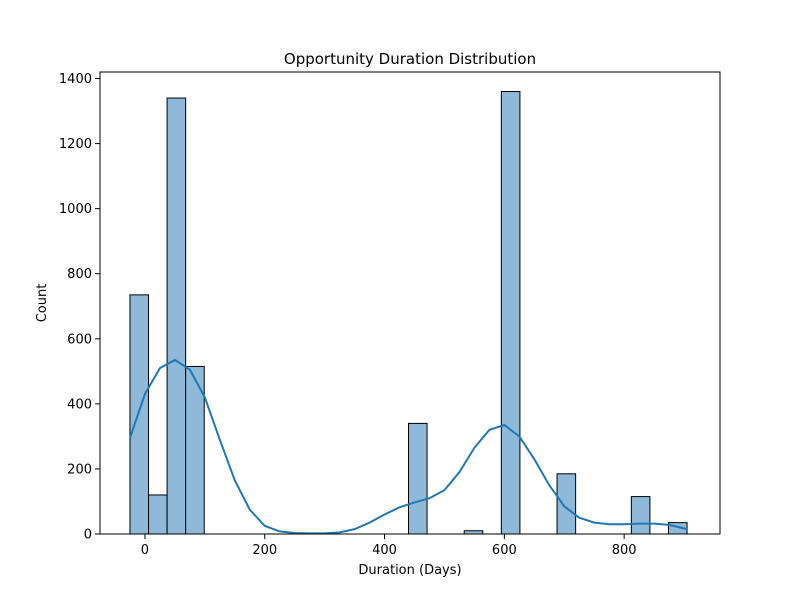  I want to click on x-tick-label: 400, so click(384, 550).